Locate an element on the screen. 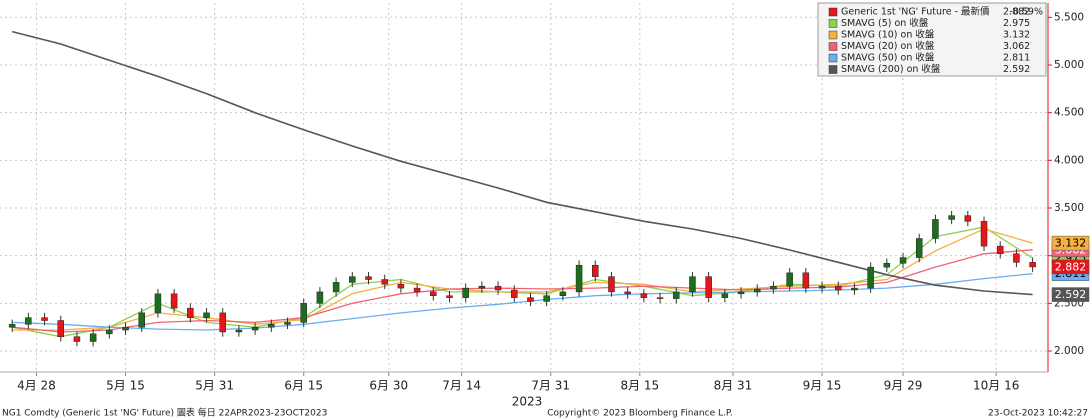 The image size is (1090, 419). last-value-label: 2.592 is located at coordinates (1071, 294).